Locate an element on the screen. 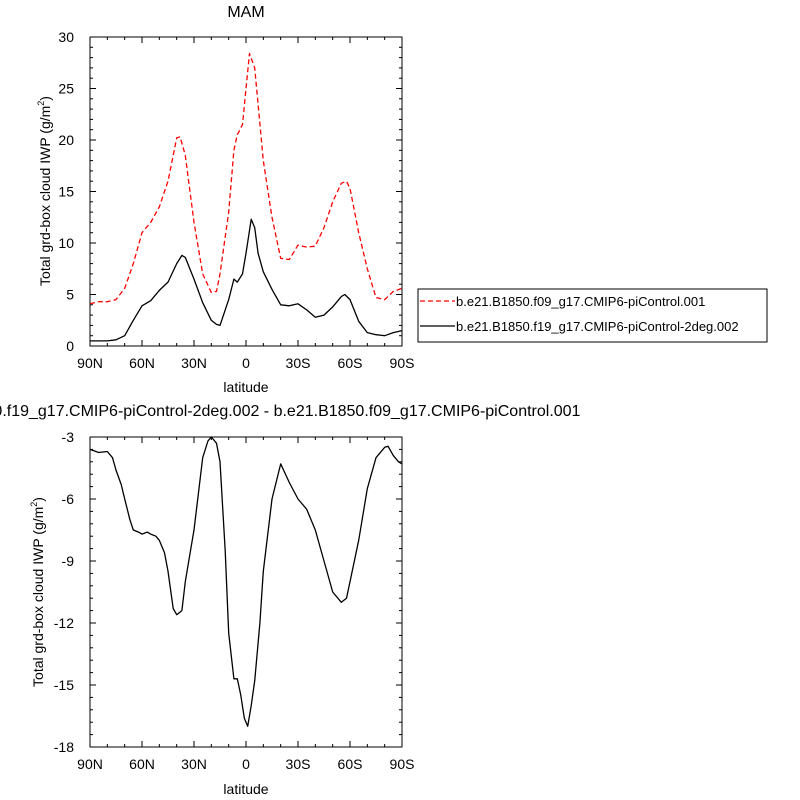  chart-top-y-axis-label-end: ) is located at coordinates (45, 98).